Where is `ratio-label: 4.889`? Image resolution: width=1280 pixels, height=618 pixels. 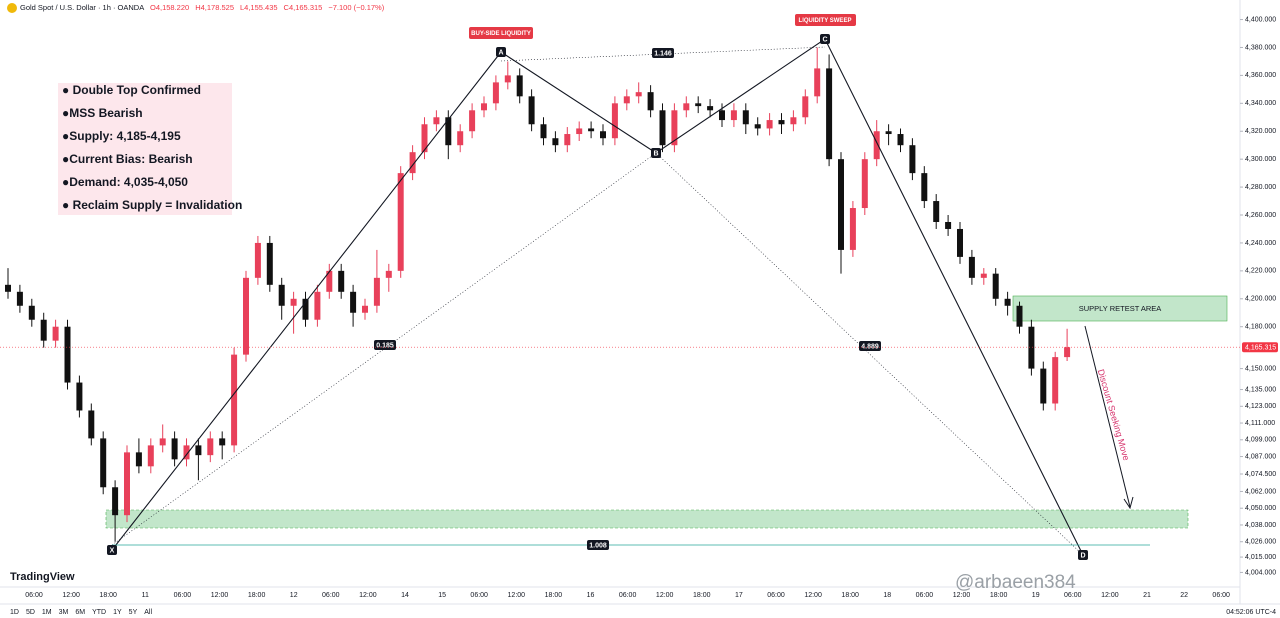 ratio-label: 4.889 is located at coordinates (870, 346).